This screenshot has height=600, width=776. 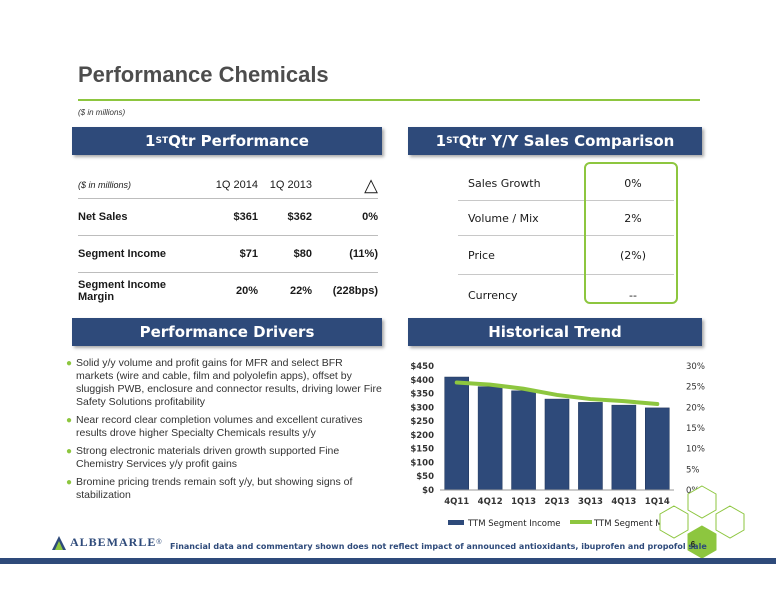 I want to click on legend-label-margin: TTM Segment Margin, so click(x=638, y=524).